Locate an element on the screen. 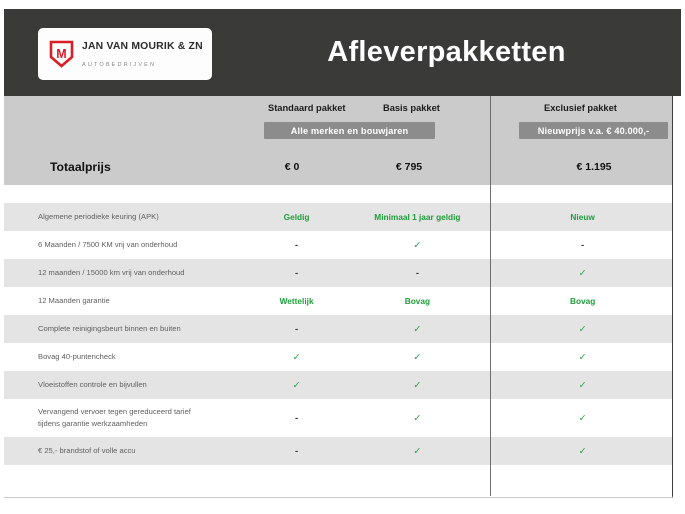  row-value-basis: Minimaal 1 jaar geldig is located at coordinates (417, 217).